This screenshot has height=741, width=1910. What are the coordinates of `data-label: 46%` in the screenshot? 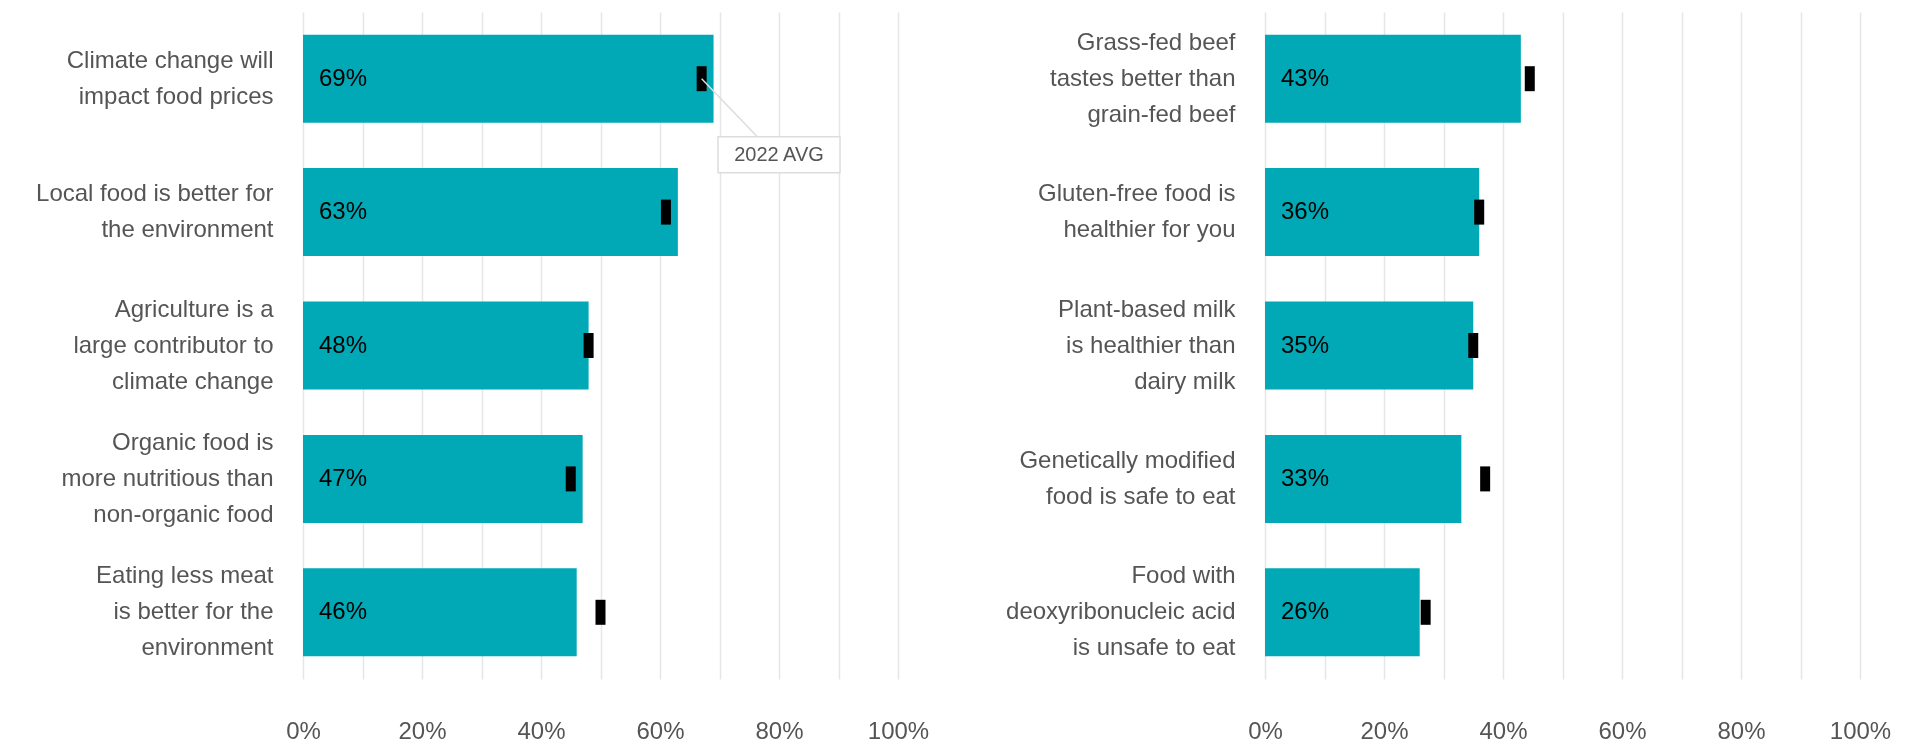 It's located at (343, 611).